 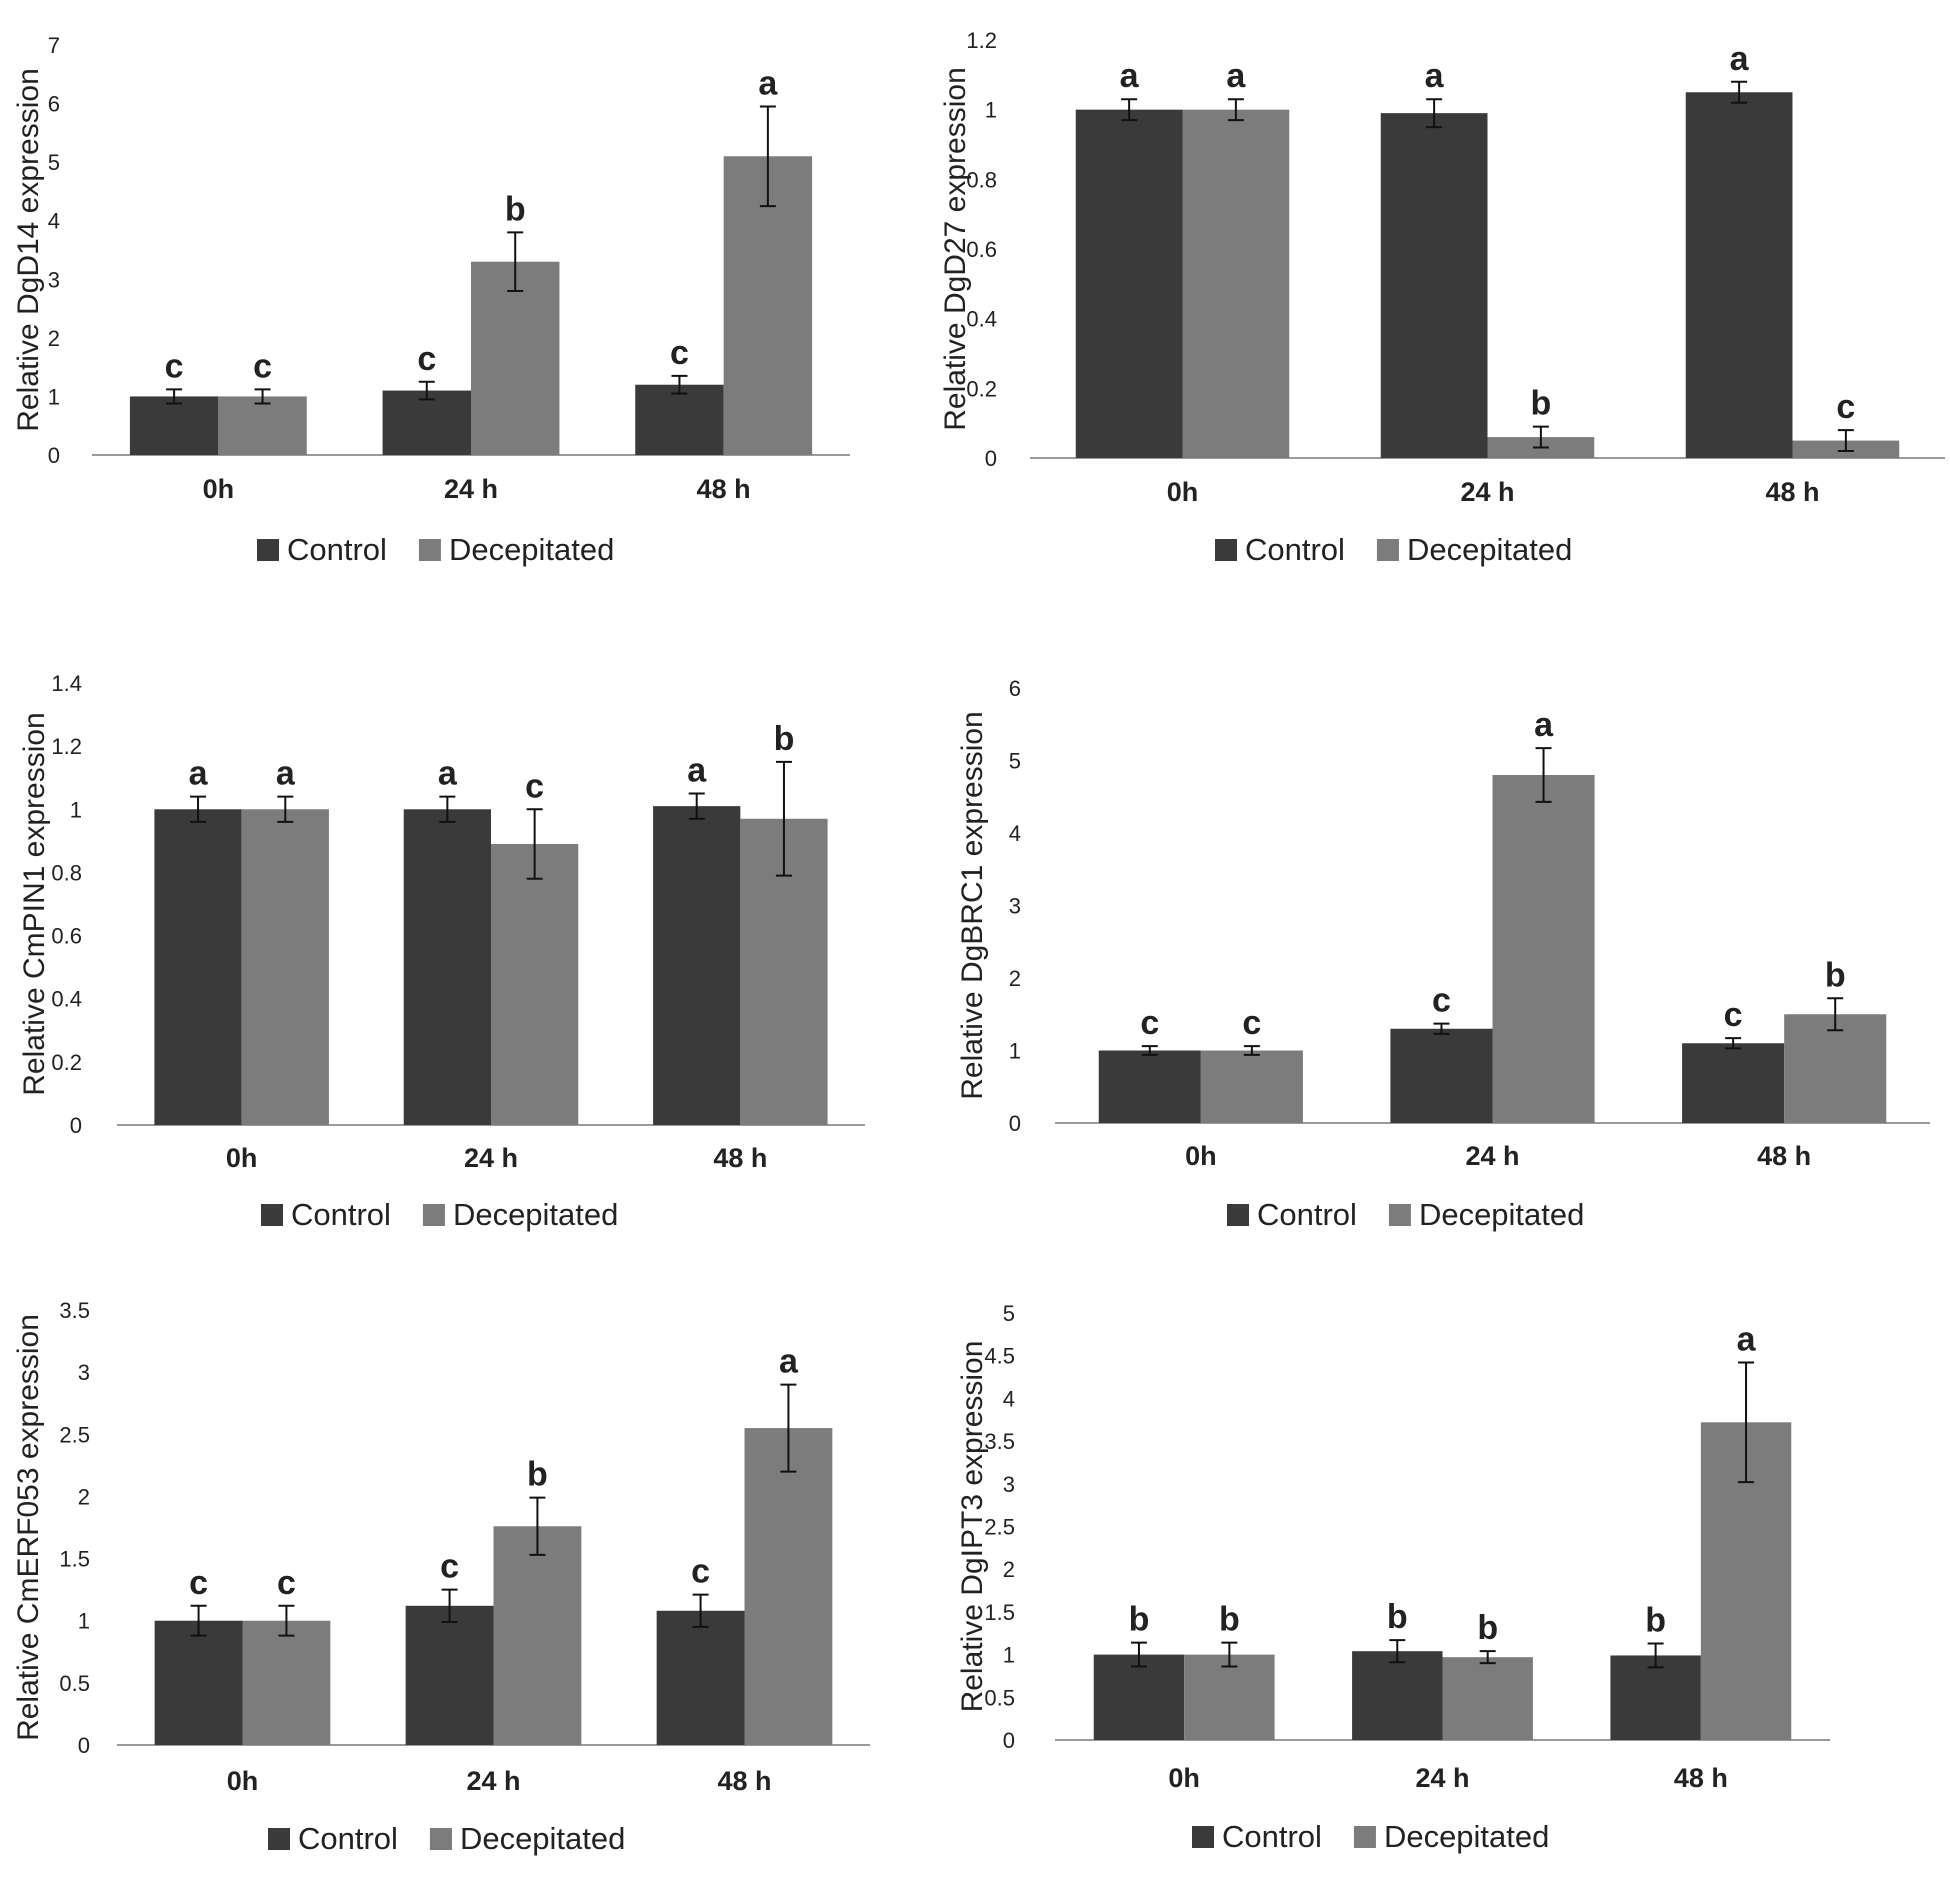 I want to click on y-tick-label: 2.5, so click(x=999, y=1527).